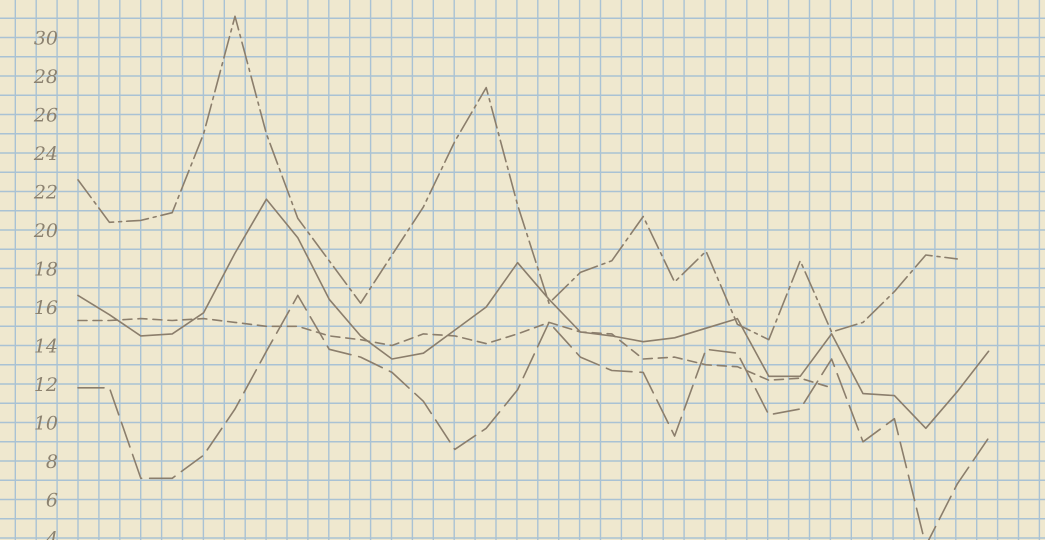 The height and width of the screenshot is (540, 1045). I want to click on y-tick-label: 8, so click(52, 462).